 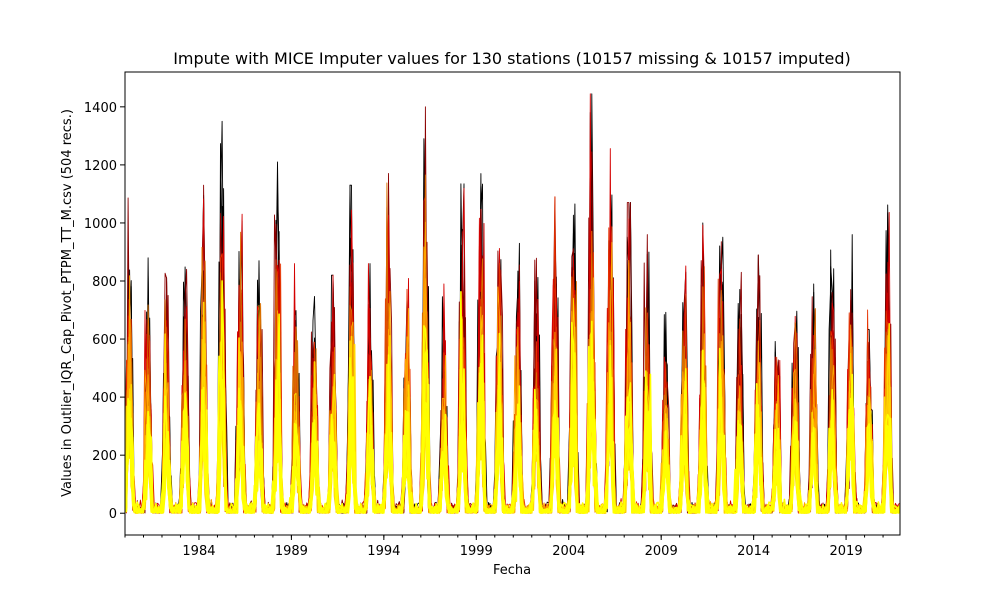 What do you see at coordinates (753, 551) in the screenshot?
I see `x-tick-label: 2014` at bounding box center [753, 551].